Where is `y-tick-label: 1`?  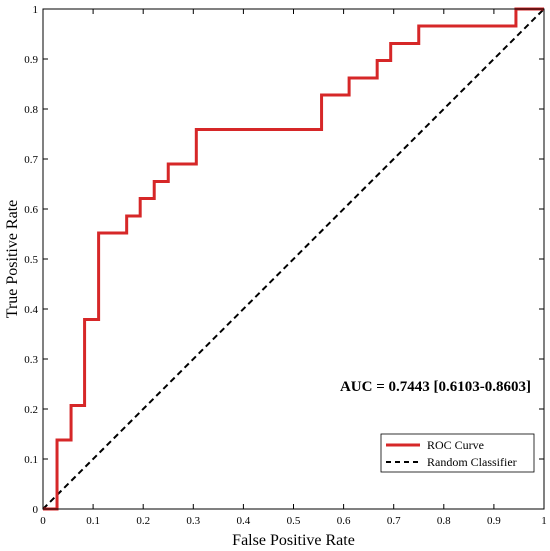
y-tick-label: 1 is located at coordinates (36, 10).